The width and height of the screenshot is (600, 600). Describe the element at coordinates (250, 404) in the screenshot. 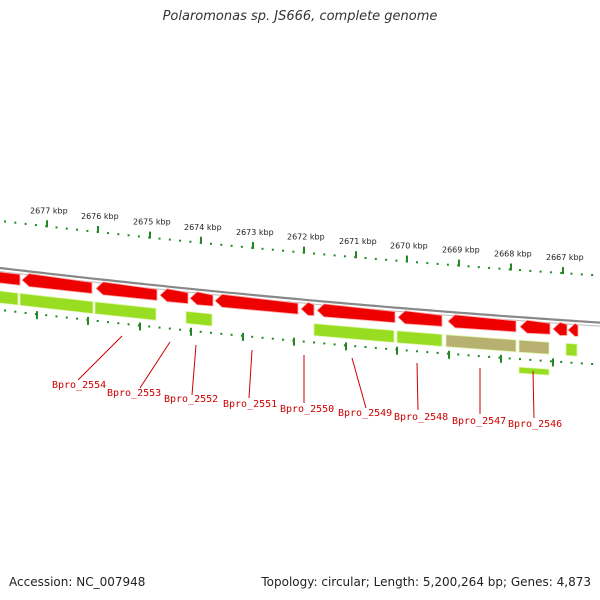

I see `gene-label: Bpro_2551` at that location.